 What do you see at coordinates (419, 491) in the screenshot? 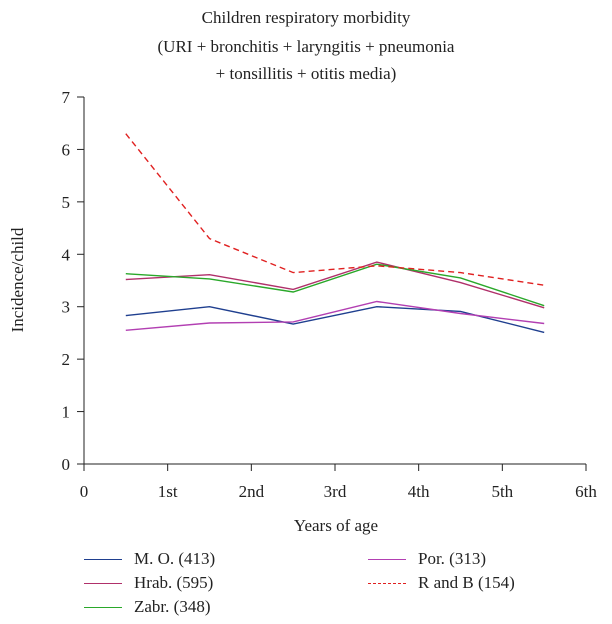
I see `x-tick-label-4: 4th` at bounding box center [419, 491].